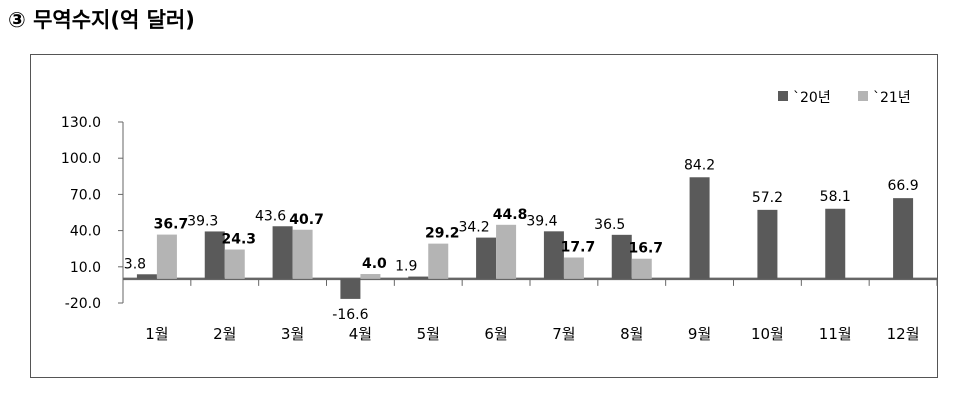  Describe the element at coordinates (530, 310) in the screenshot. I see `x-axis: 1월 2월 3월 4월 5월 6월 7월 8월 9월 10월 11월 12월` at that location.